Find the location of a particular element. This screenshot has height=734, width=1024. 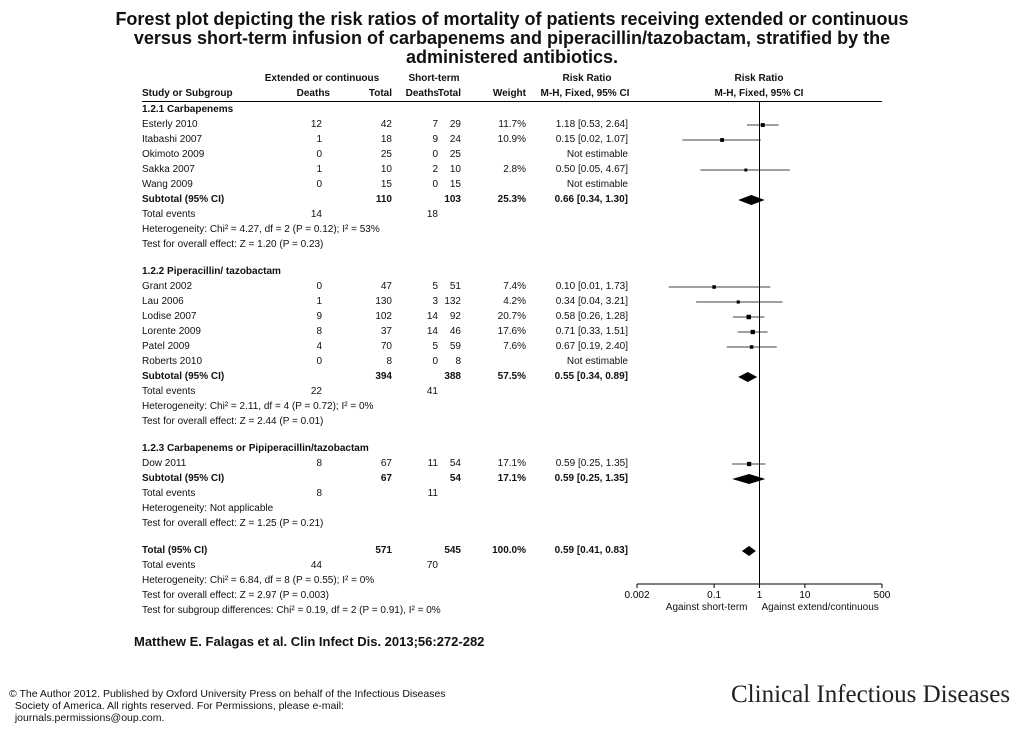

study-risk-ratio-ci: 0.58 [0.26, 1.28] is located at coordinates (591, 316).